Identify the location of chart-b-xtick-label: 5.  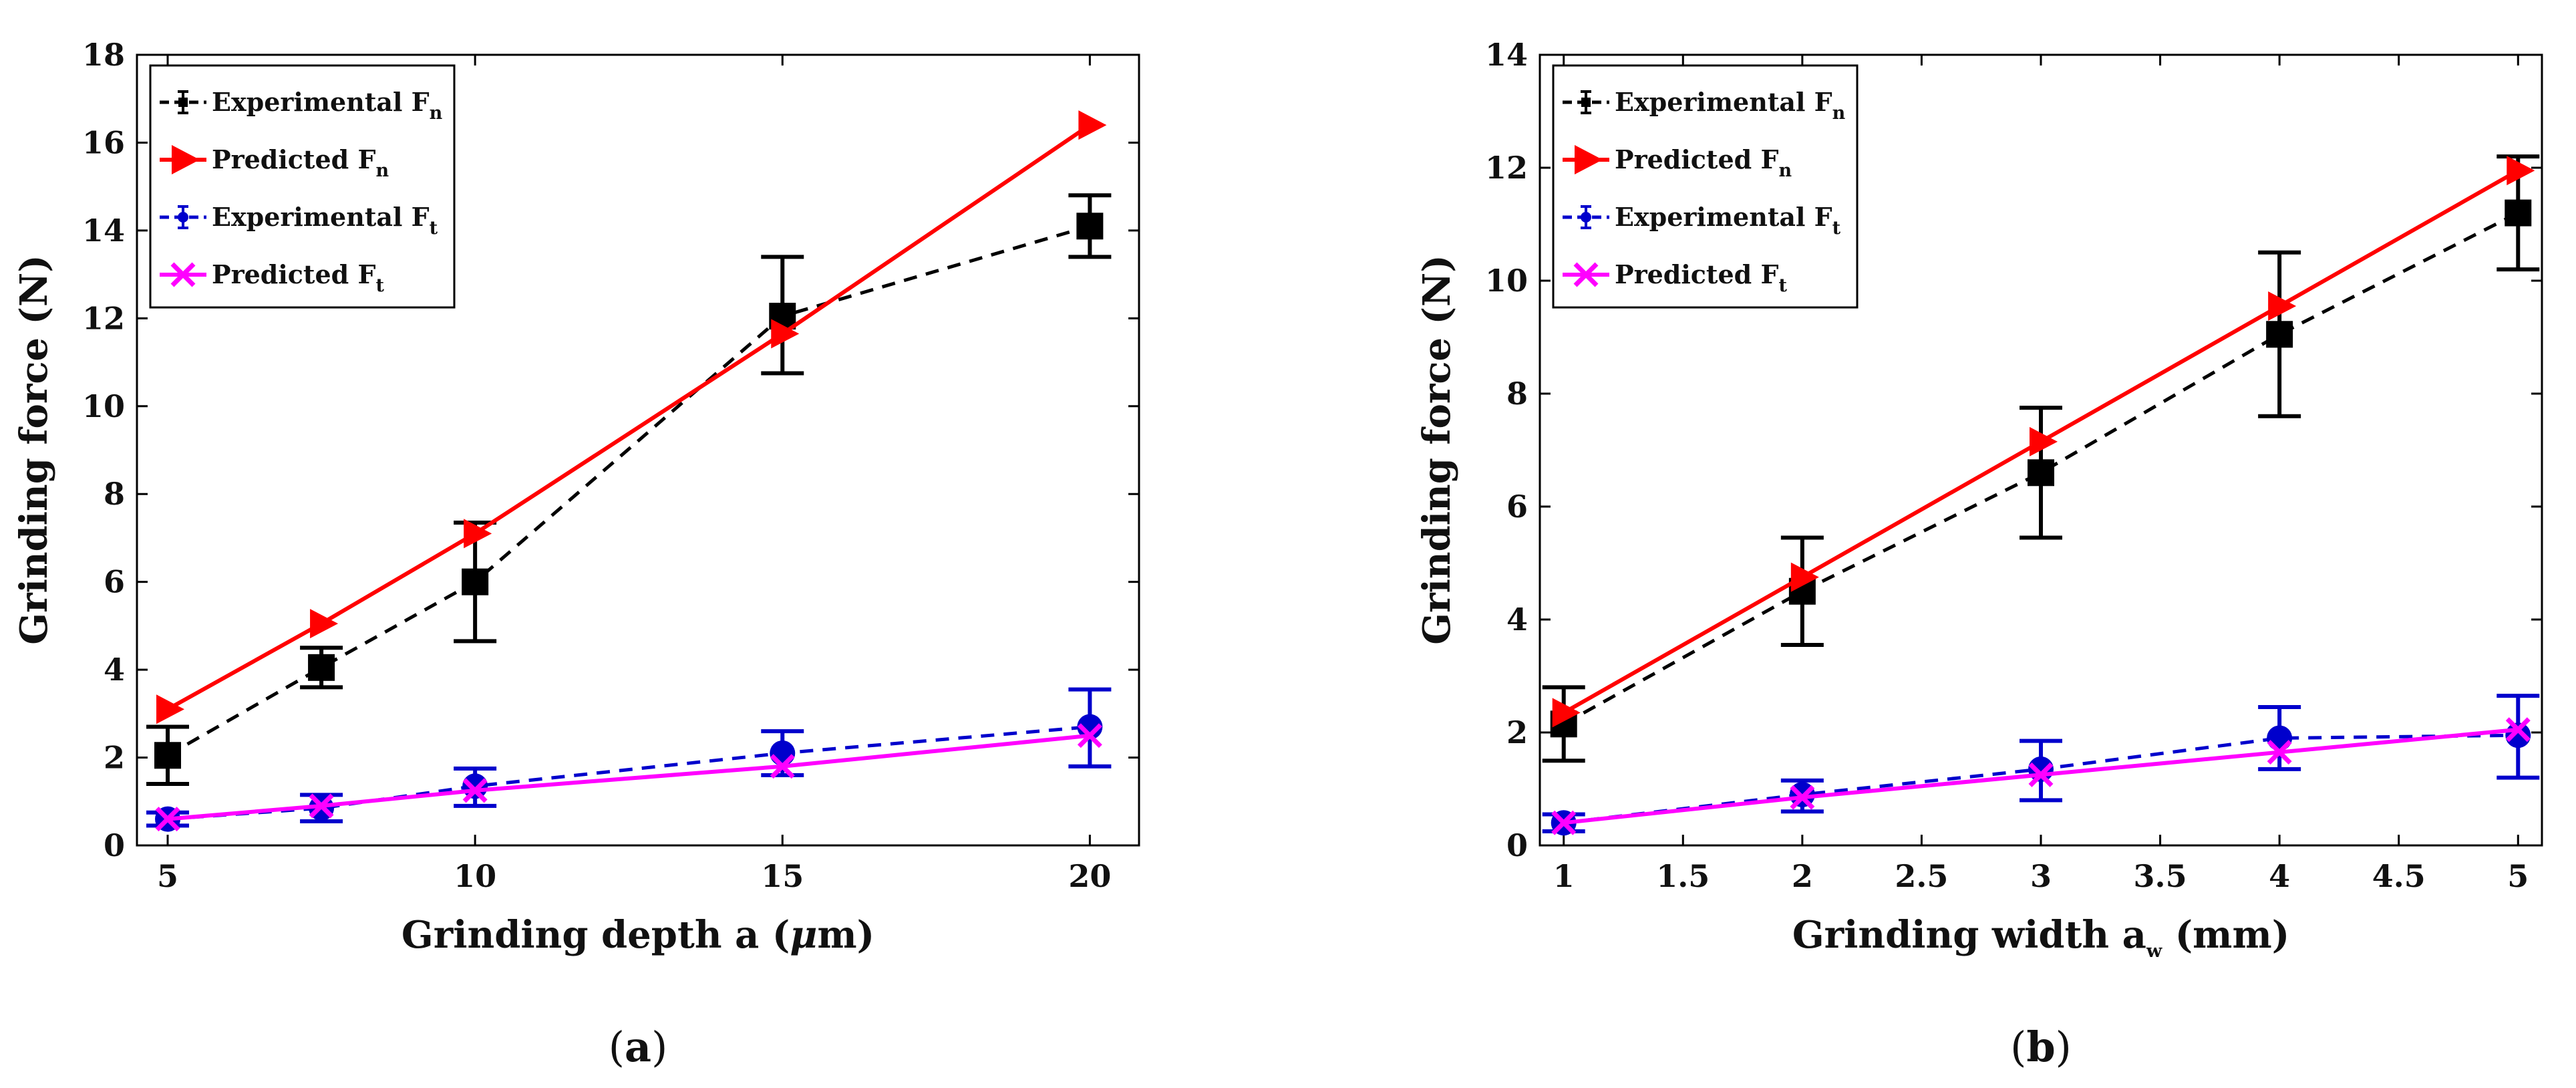
(2518, 876).